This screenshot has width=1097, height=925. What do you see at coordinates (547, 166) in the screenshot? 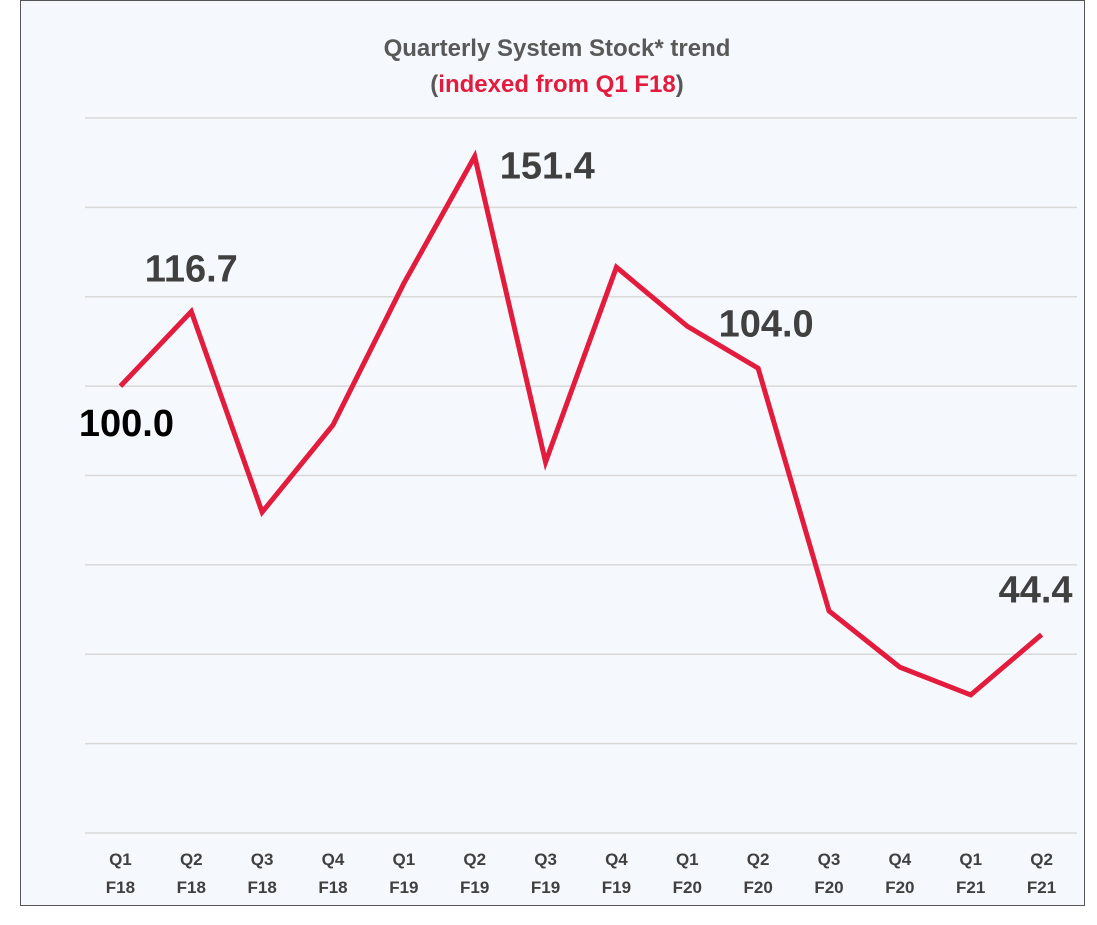
I see `data-label: 151.4` at bounding box center [547, 166].